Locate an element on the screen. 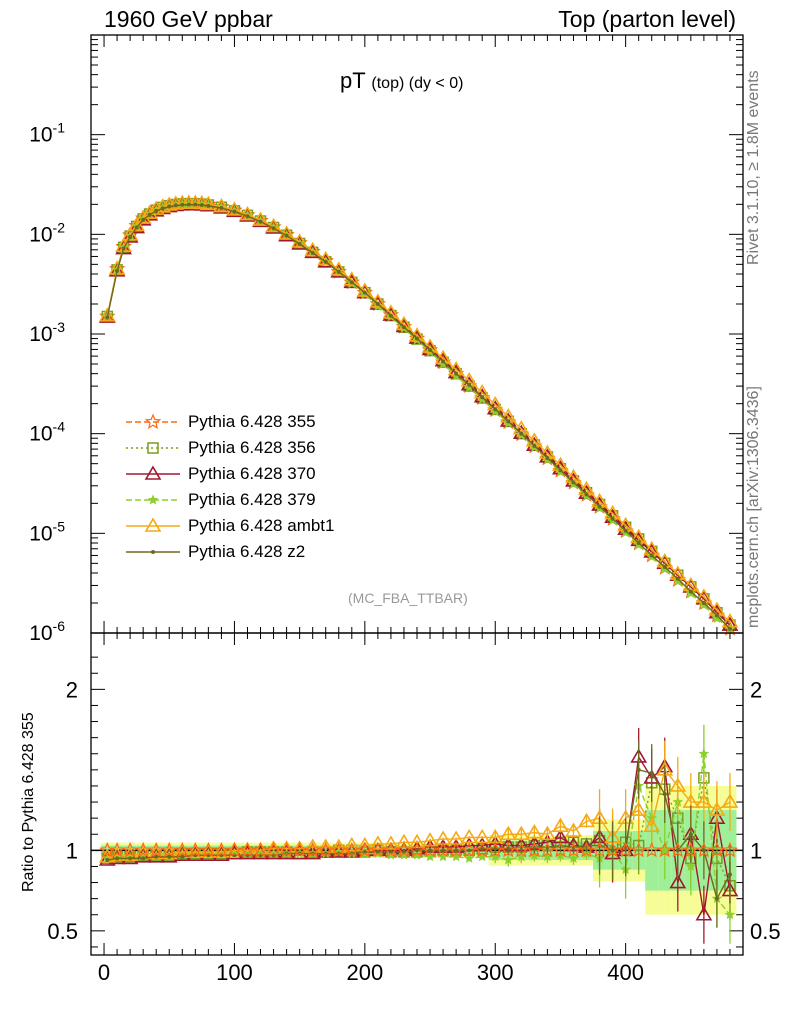 This screenshot has height=1024, width=786. analysis-watermark: (MC_FBA_TTBAR) is located at coordinates (408, 598).